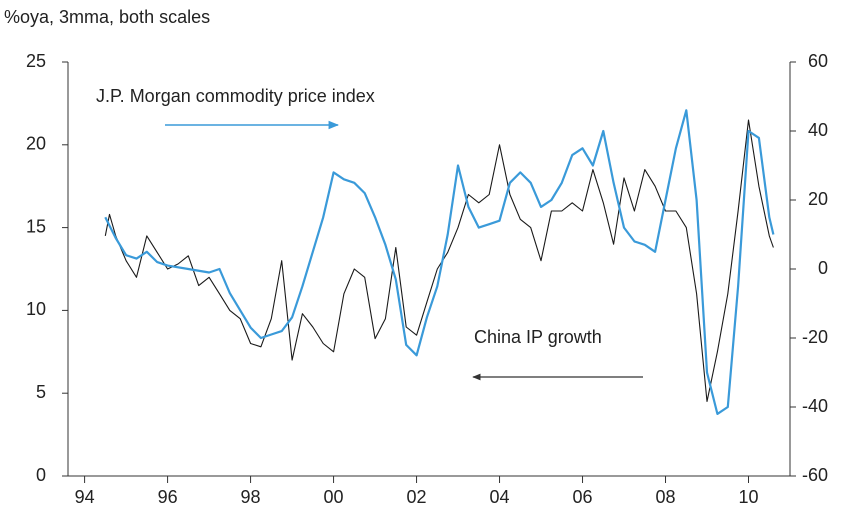  Describe the element at coordinates (815, 337) in the screenshot. I see `y2-tick-label: -20` at that location.